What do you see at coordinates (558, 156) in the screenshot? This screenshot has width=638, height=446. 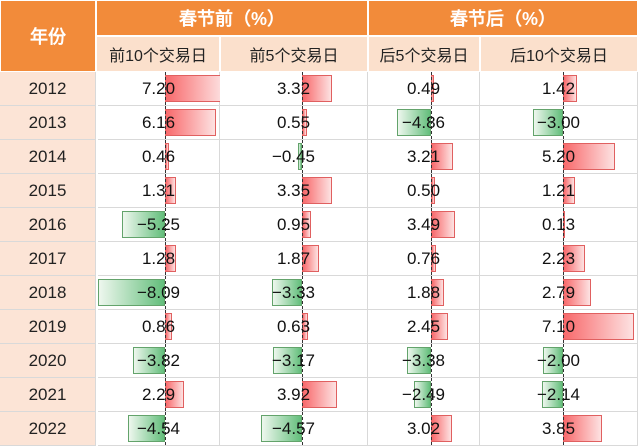 I see `cell-value: 5.20` at bounding box center [558, 156].